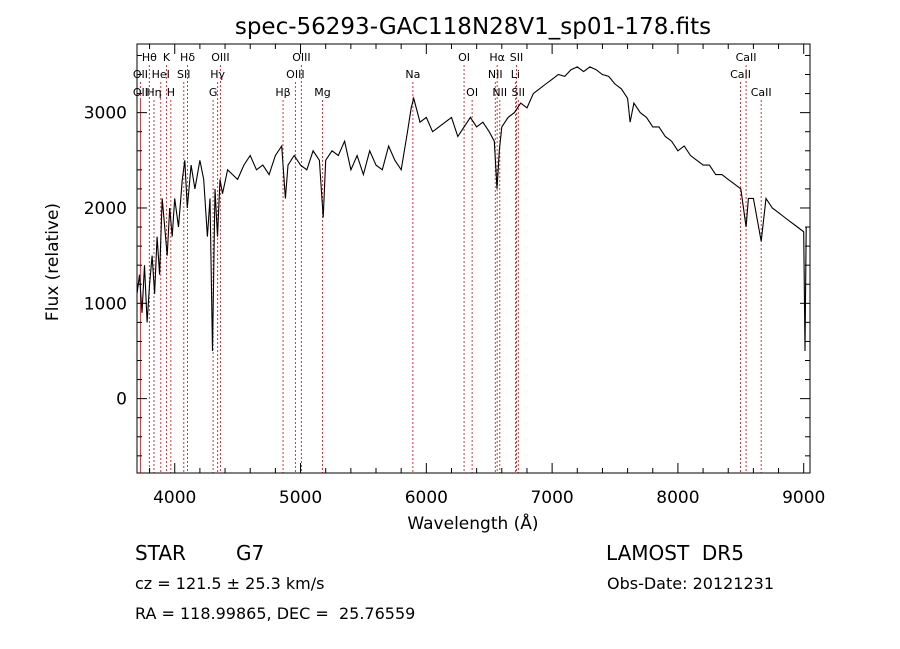  What do you see at coordinates (473, 27) in the screenshot?
I see `chart-title: spec-56293-GAC118N28V1_sp01-178.fits` at bounding box center [473, 27].